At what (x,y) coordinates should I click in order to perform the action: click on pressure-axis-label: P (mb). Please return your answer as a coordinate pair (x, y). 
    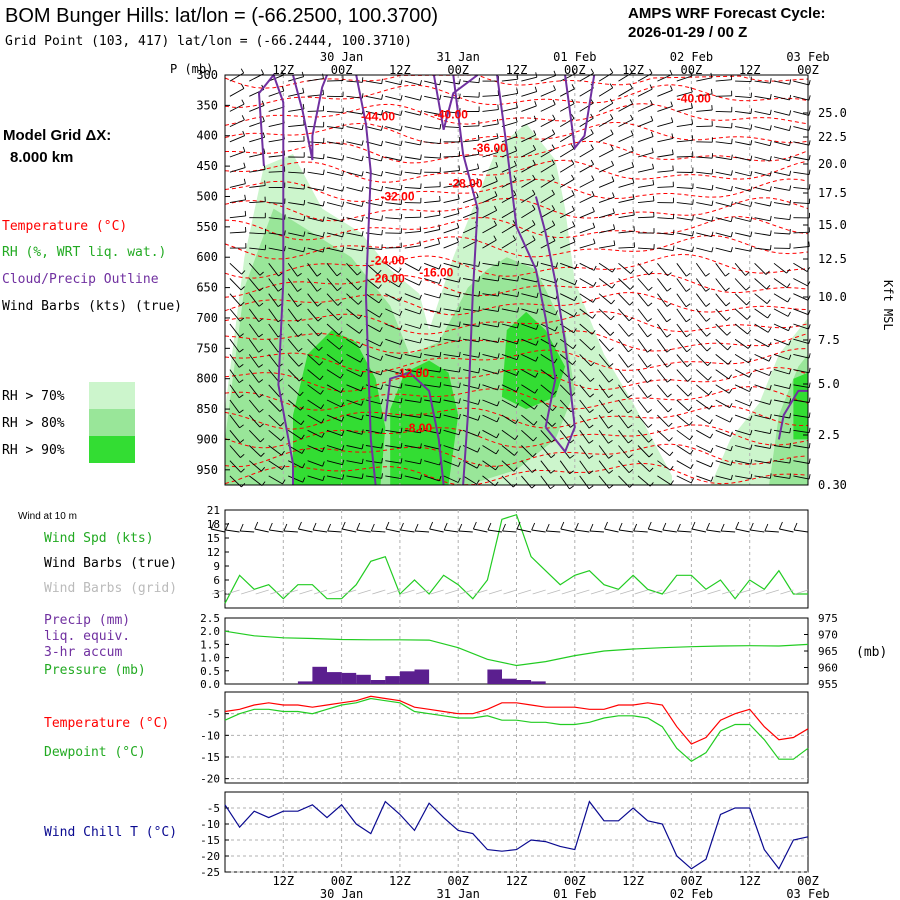
    Looking at the image, I should click on (191, 69).